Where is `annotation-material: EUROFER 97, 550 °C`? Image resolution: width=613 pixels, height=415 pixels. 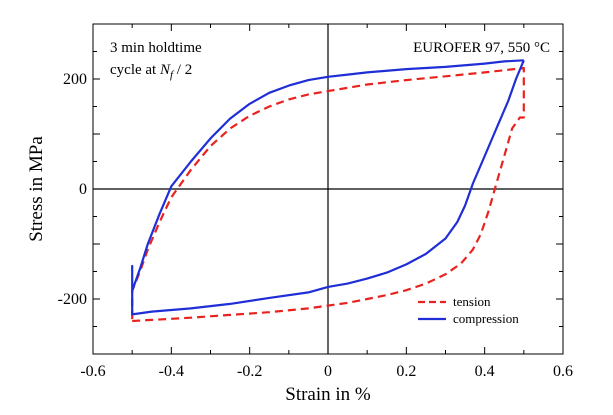
annotation-material: EUROFER 97, 550 °C is located at coordinates (481, 48).